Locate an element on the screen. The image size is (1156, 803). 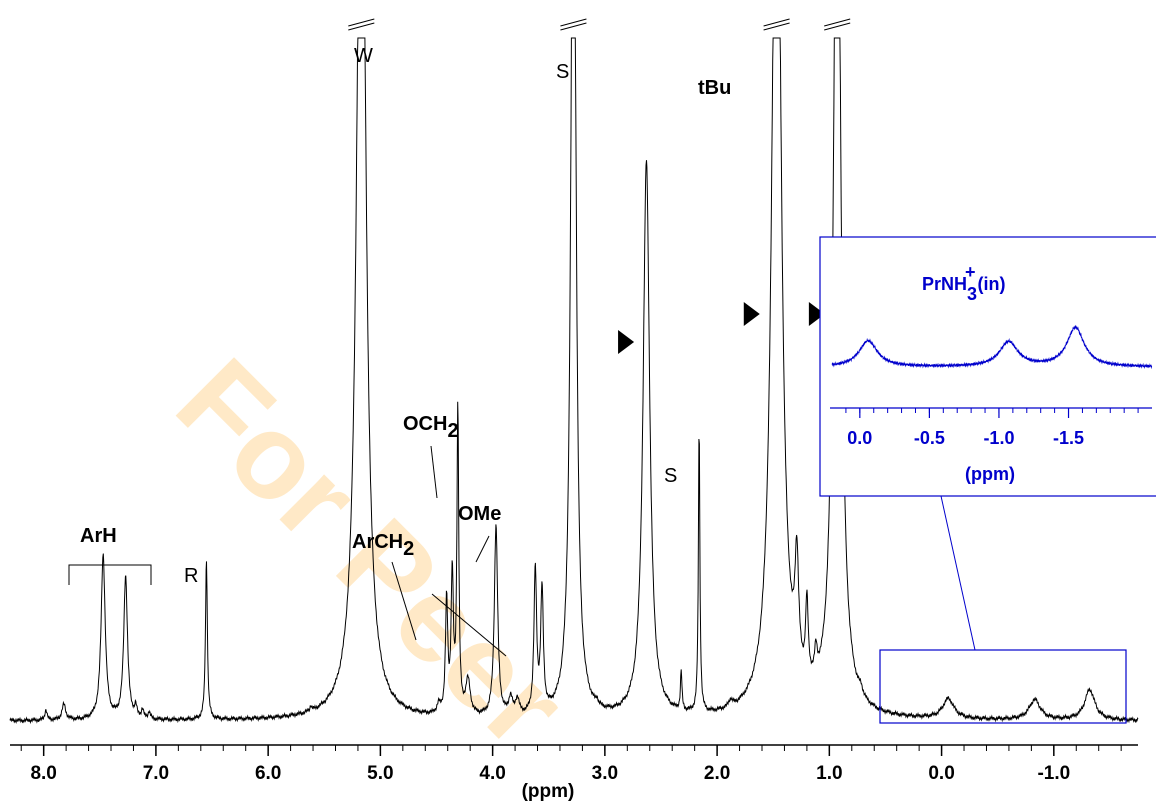
inset-x-ticks: 0.0 -0.5 -1.0 -1.5 is located at coordinates (992, 428).